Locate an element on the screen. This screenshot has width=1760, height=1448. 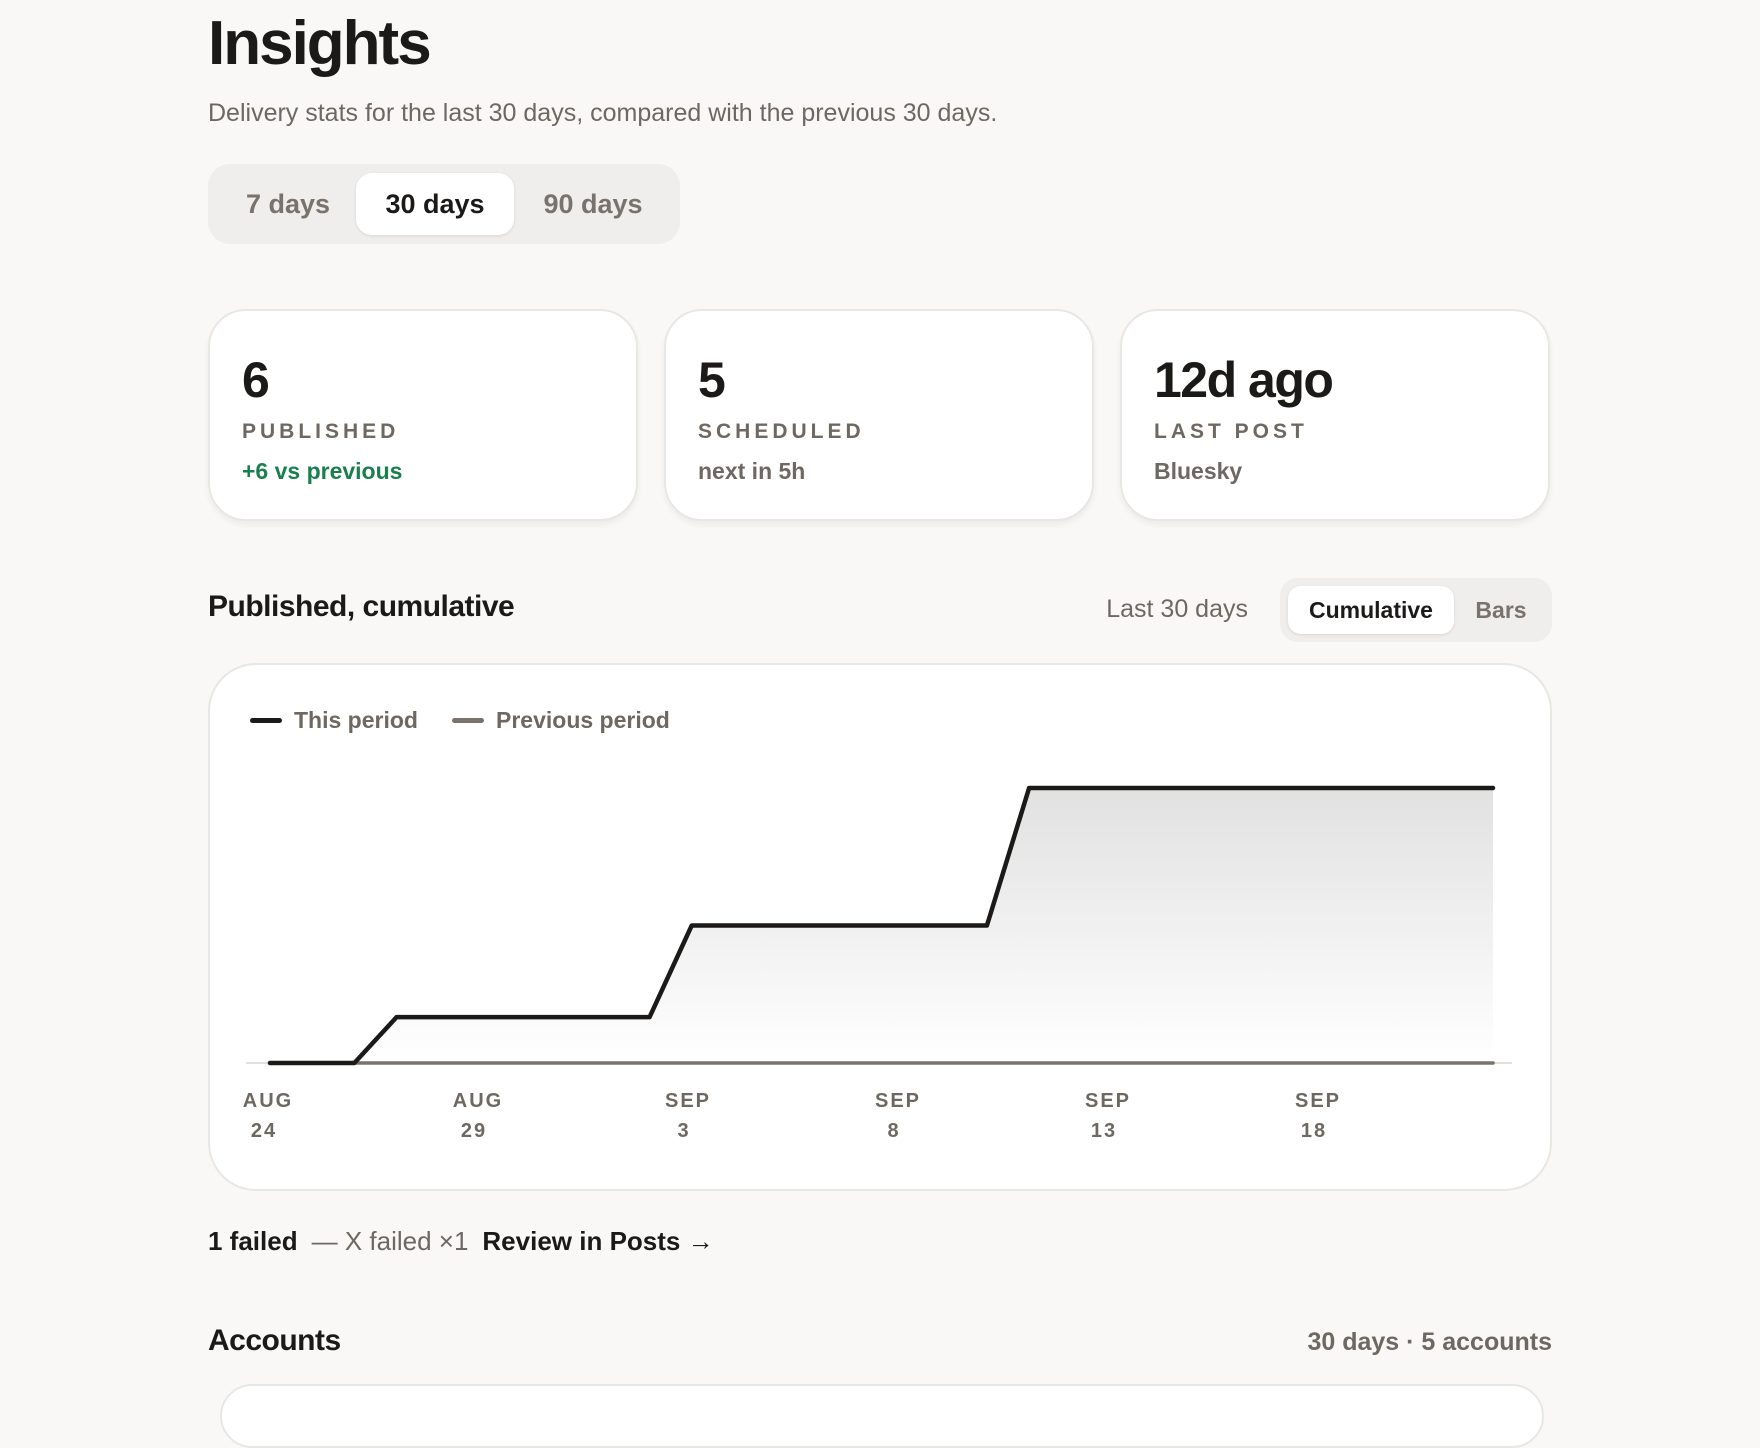
stat-label: SCHEDULED is located at coordinates (781, 431).